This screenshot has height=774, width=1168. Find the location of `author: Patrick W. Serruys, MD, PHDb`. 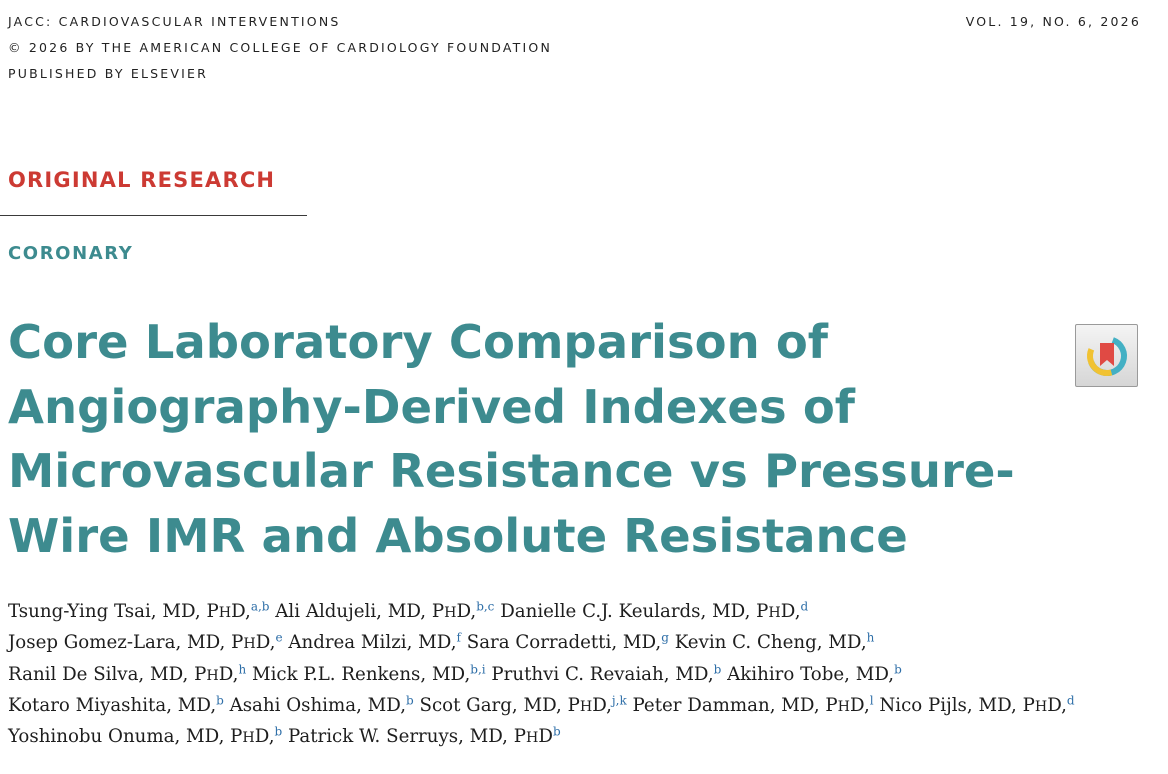

author: Patrick W. Serruys, MD, PHDb is located at coordinates (424, 736).